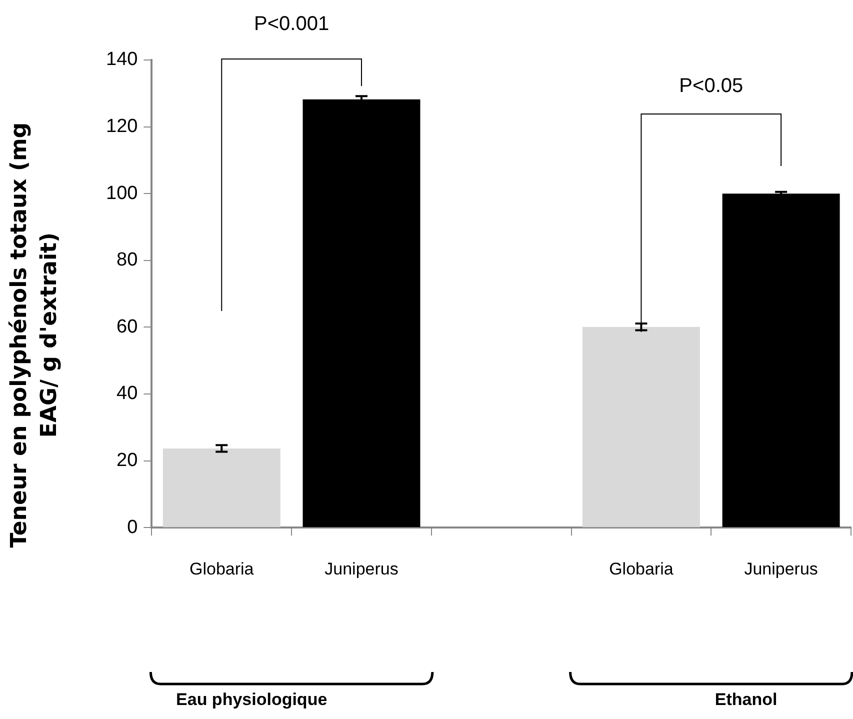 This screenshot has height=719, width=853. What do you see at coordinates (122, 127) in the screenshot?
I see `y-tick-label: 120` at bounding box center [122, 127].